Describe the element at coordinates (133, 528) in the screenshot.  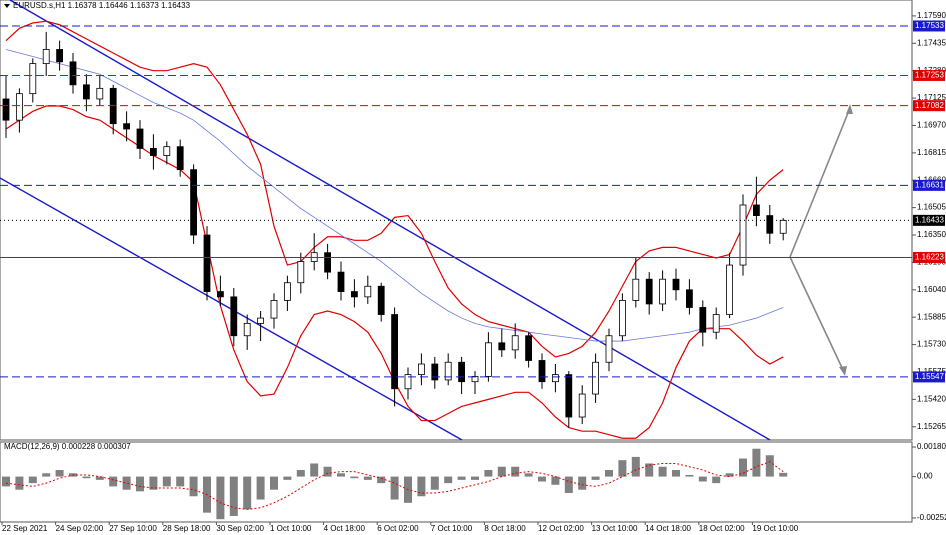
I see `x-tick-label: 27 Sep 10:00` at that location.